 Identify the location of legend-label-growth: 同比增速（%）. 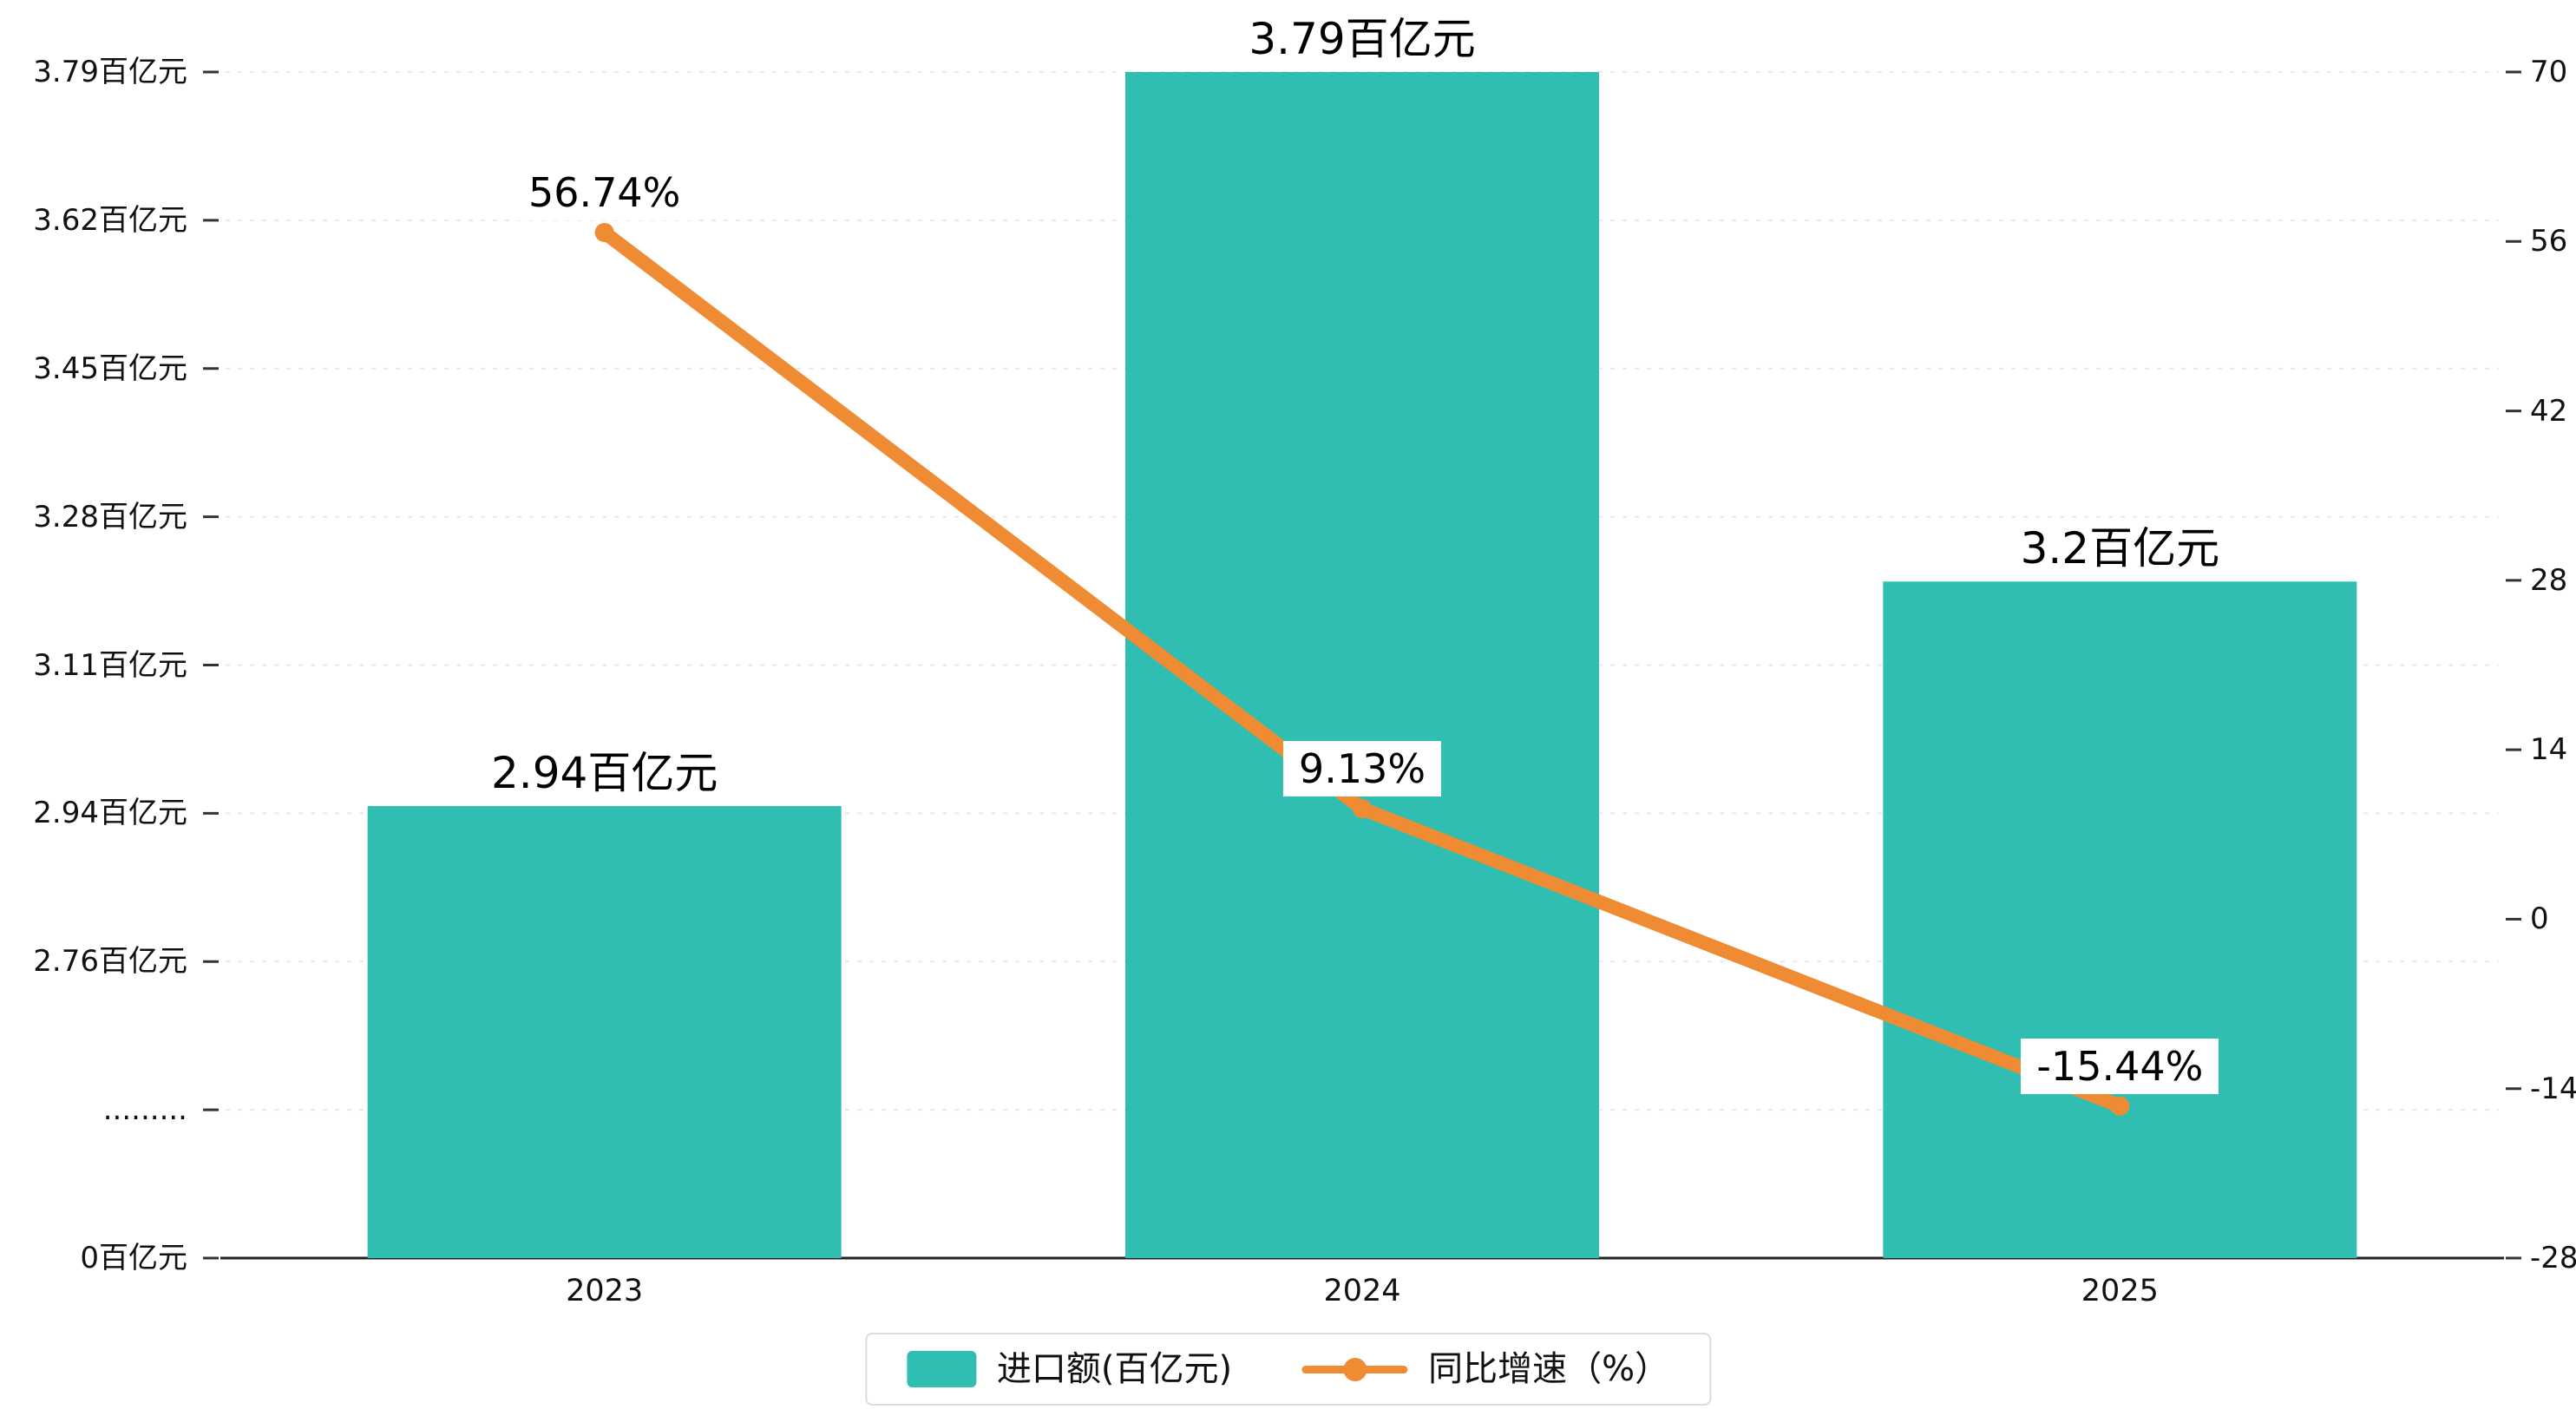
(1549, 1369).